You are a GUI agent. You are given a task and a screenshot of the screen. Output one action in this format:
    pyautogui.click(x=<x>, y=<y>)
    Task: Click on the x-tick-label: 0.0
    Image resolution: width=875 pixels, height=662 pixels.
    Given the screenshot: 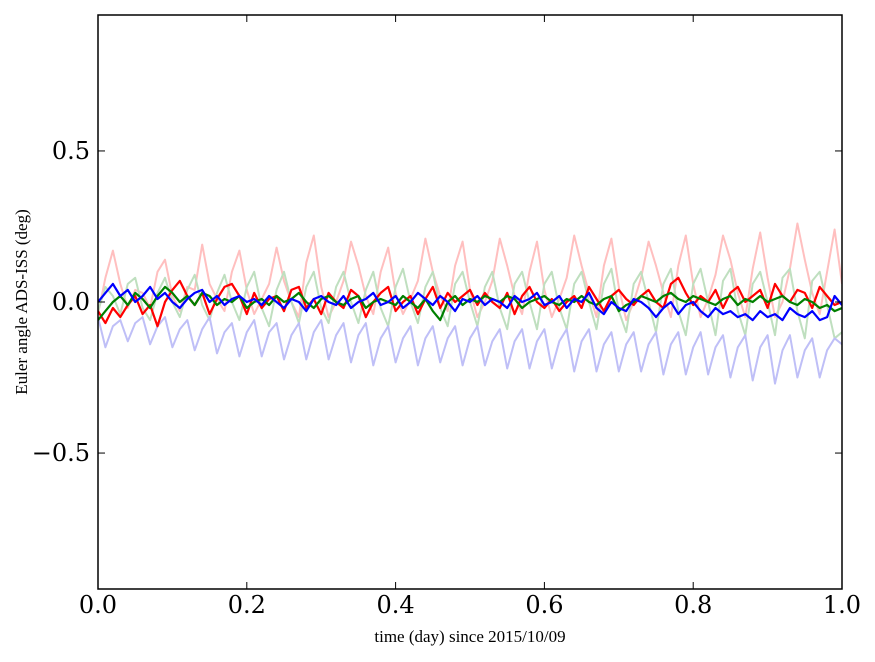 What is the action you would take?
    pyautogui.click(x=98, y=605)
    